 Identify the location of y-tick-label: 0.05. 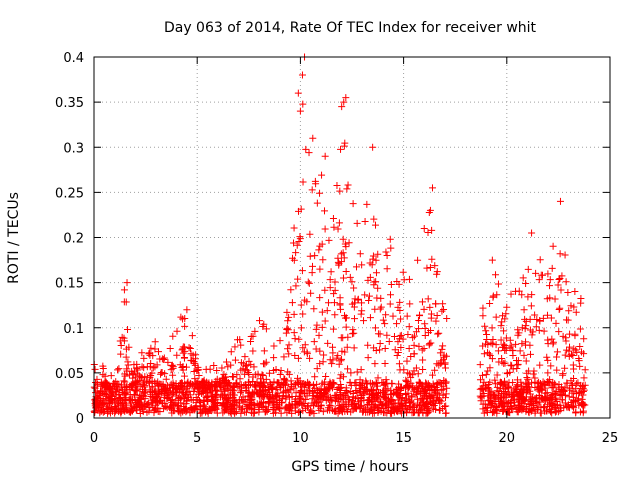
(69, 374).